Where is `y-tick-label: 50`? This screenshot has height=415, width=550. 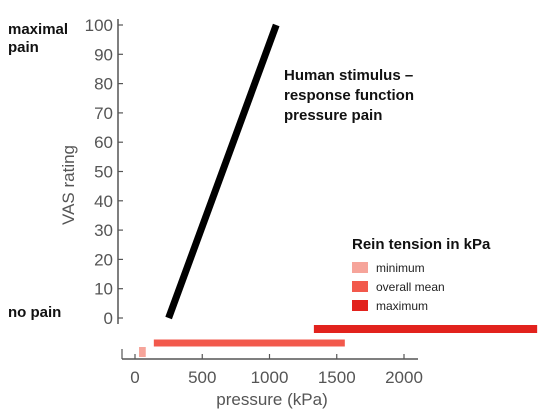
y-tick-label: 50 is located at coordinates (103, 172).